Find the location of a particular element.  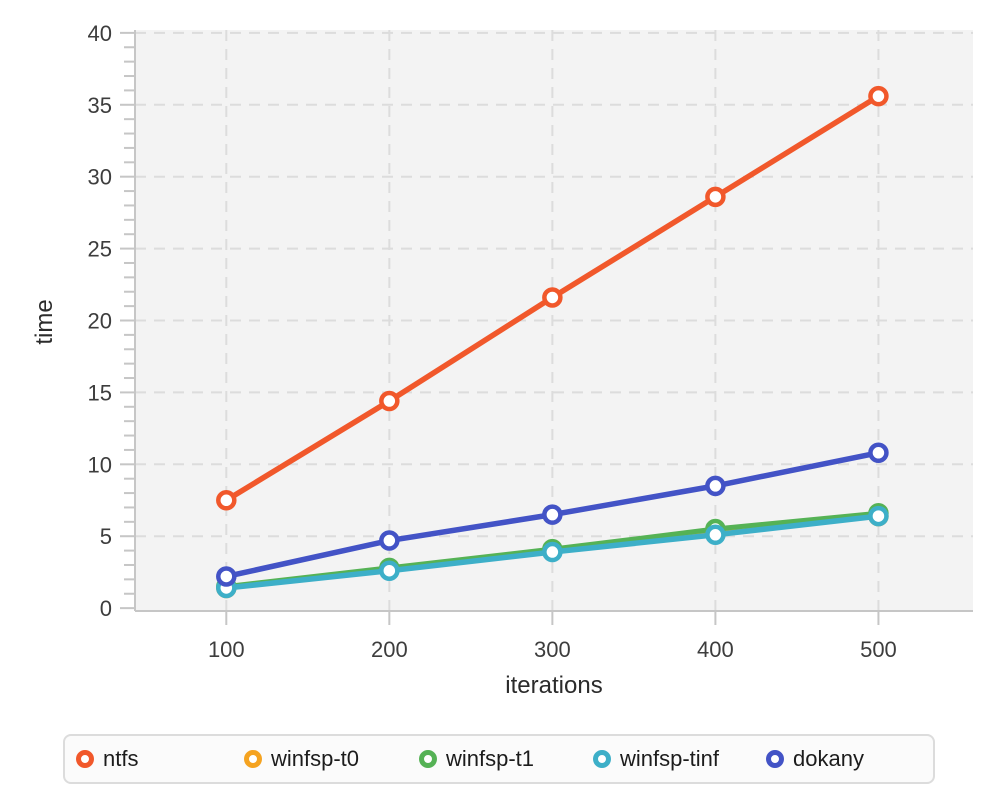

legend-item-ntfs: ntfs is located at coordinates (160, 759).